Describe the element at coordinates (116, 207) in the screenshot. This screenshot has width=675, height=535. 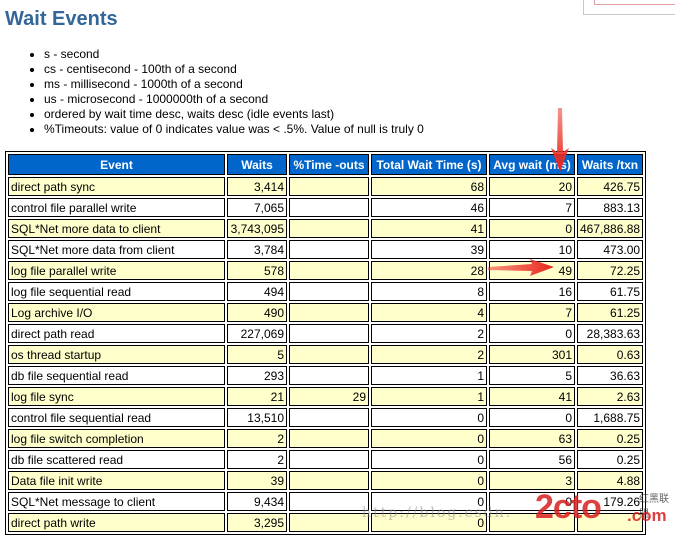
I see `cell-event: control file parallel write` at that location.